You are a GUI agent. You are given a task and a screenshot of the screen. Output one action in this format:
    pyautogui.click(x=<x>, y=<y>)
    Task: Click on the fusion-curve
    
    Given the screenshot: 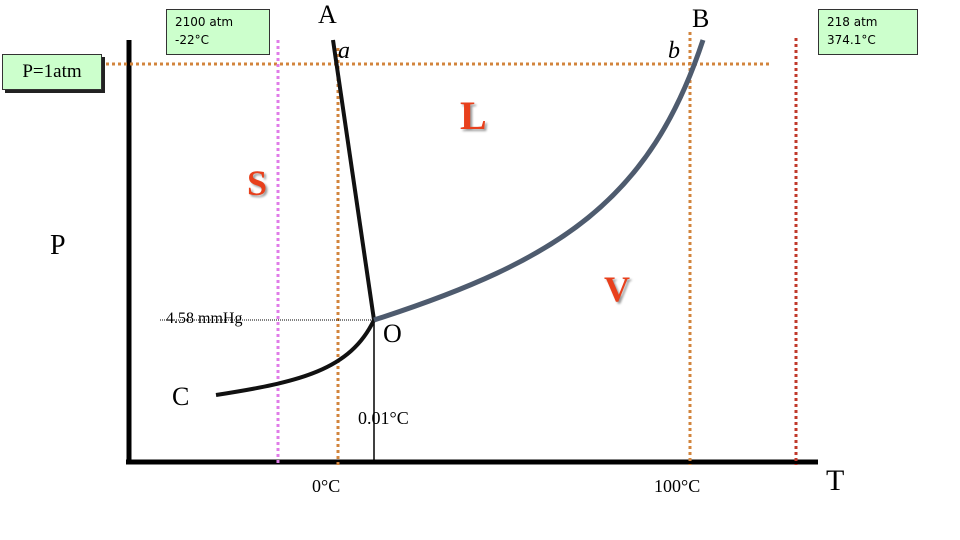 What is the action you would take?
    pyautogui.click(x=353, y=180)
    